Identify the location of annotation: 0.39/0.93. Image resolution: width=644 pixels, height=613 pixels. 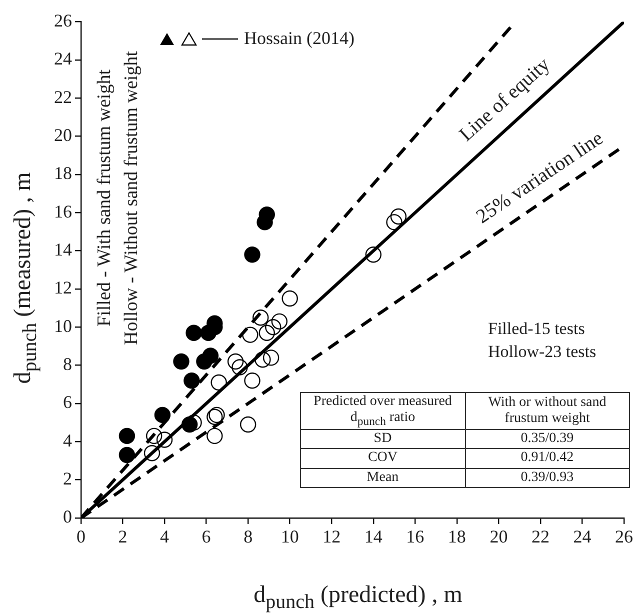
(547, 478).